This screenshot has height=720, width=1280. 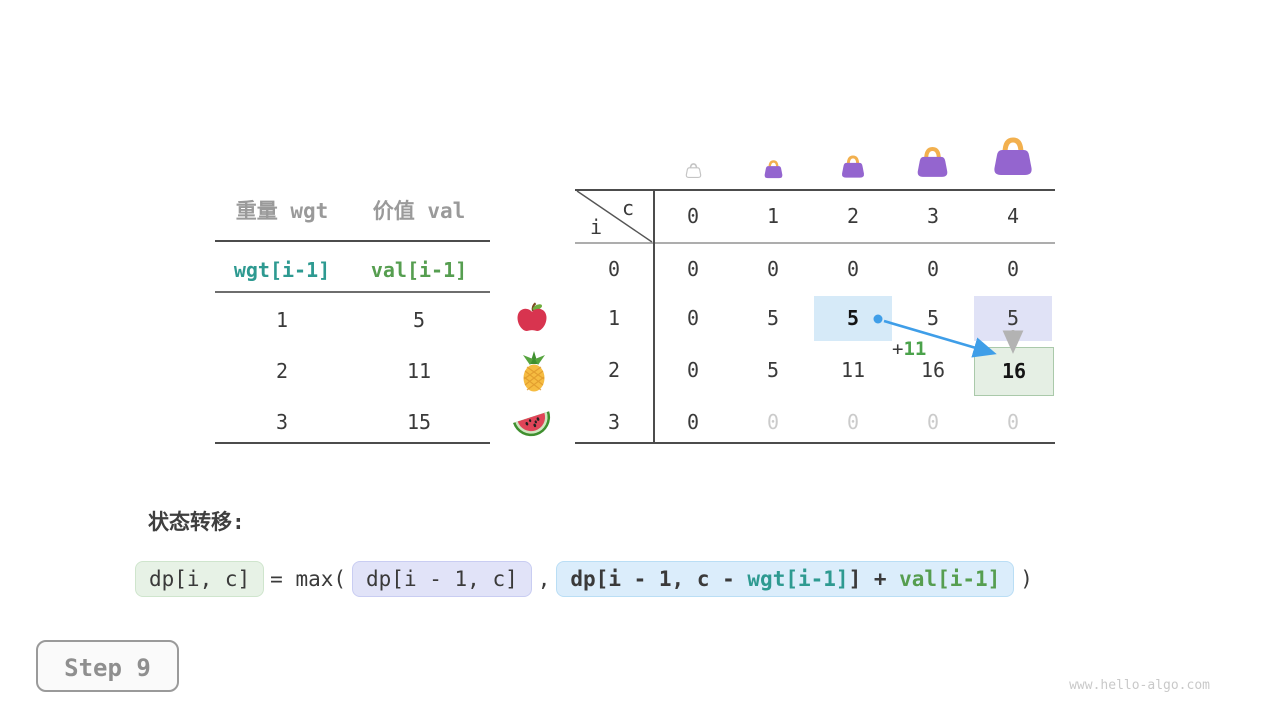 I want to click on formula-equals-max: = max(, so click(x=308, y=579).